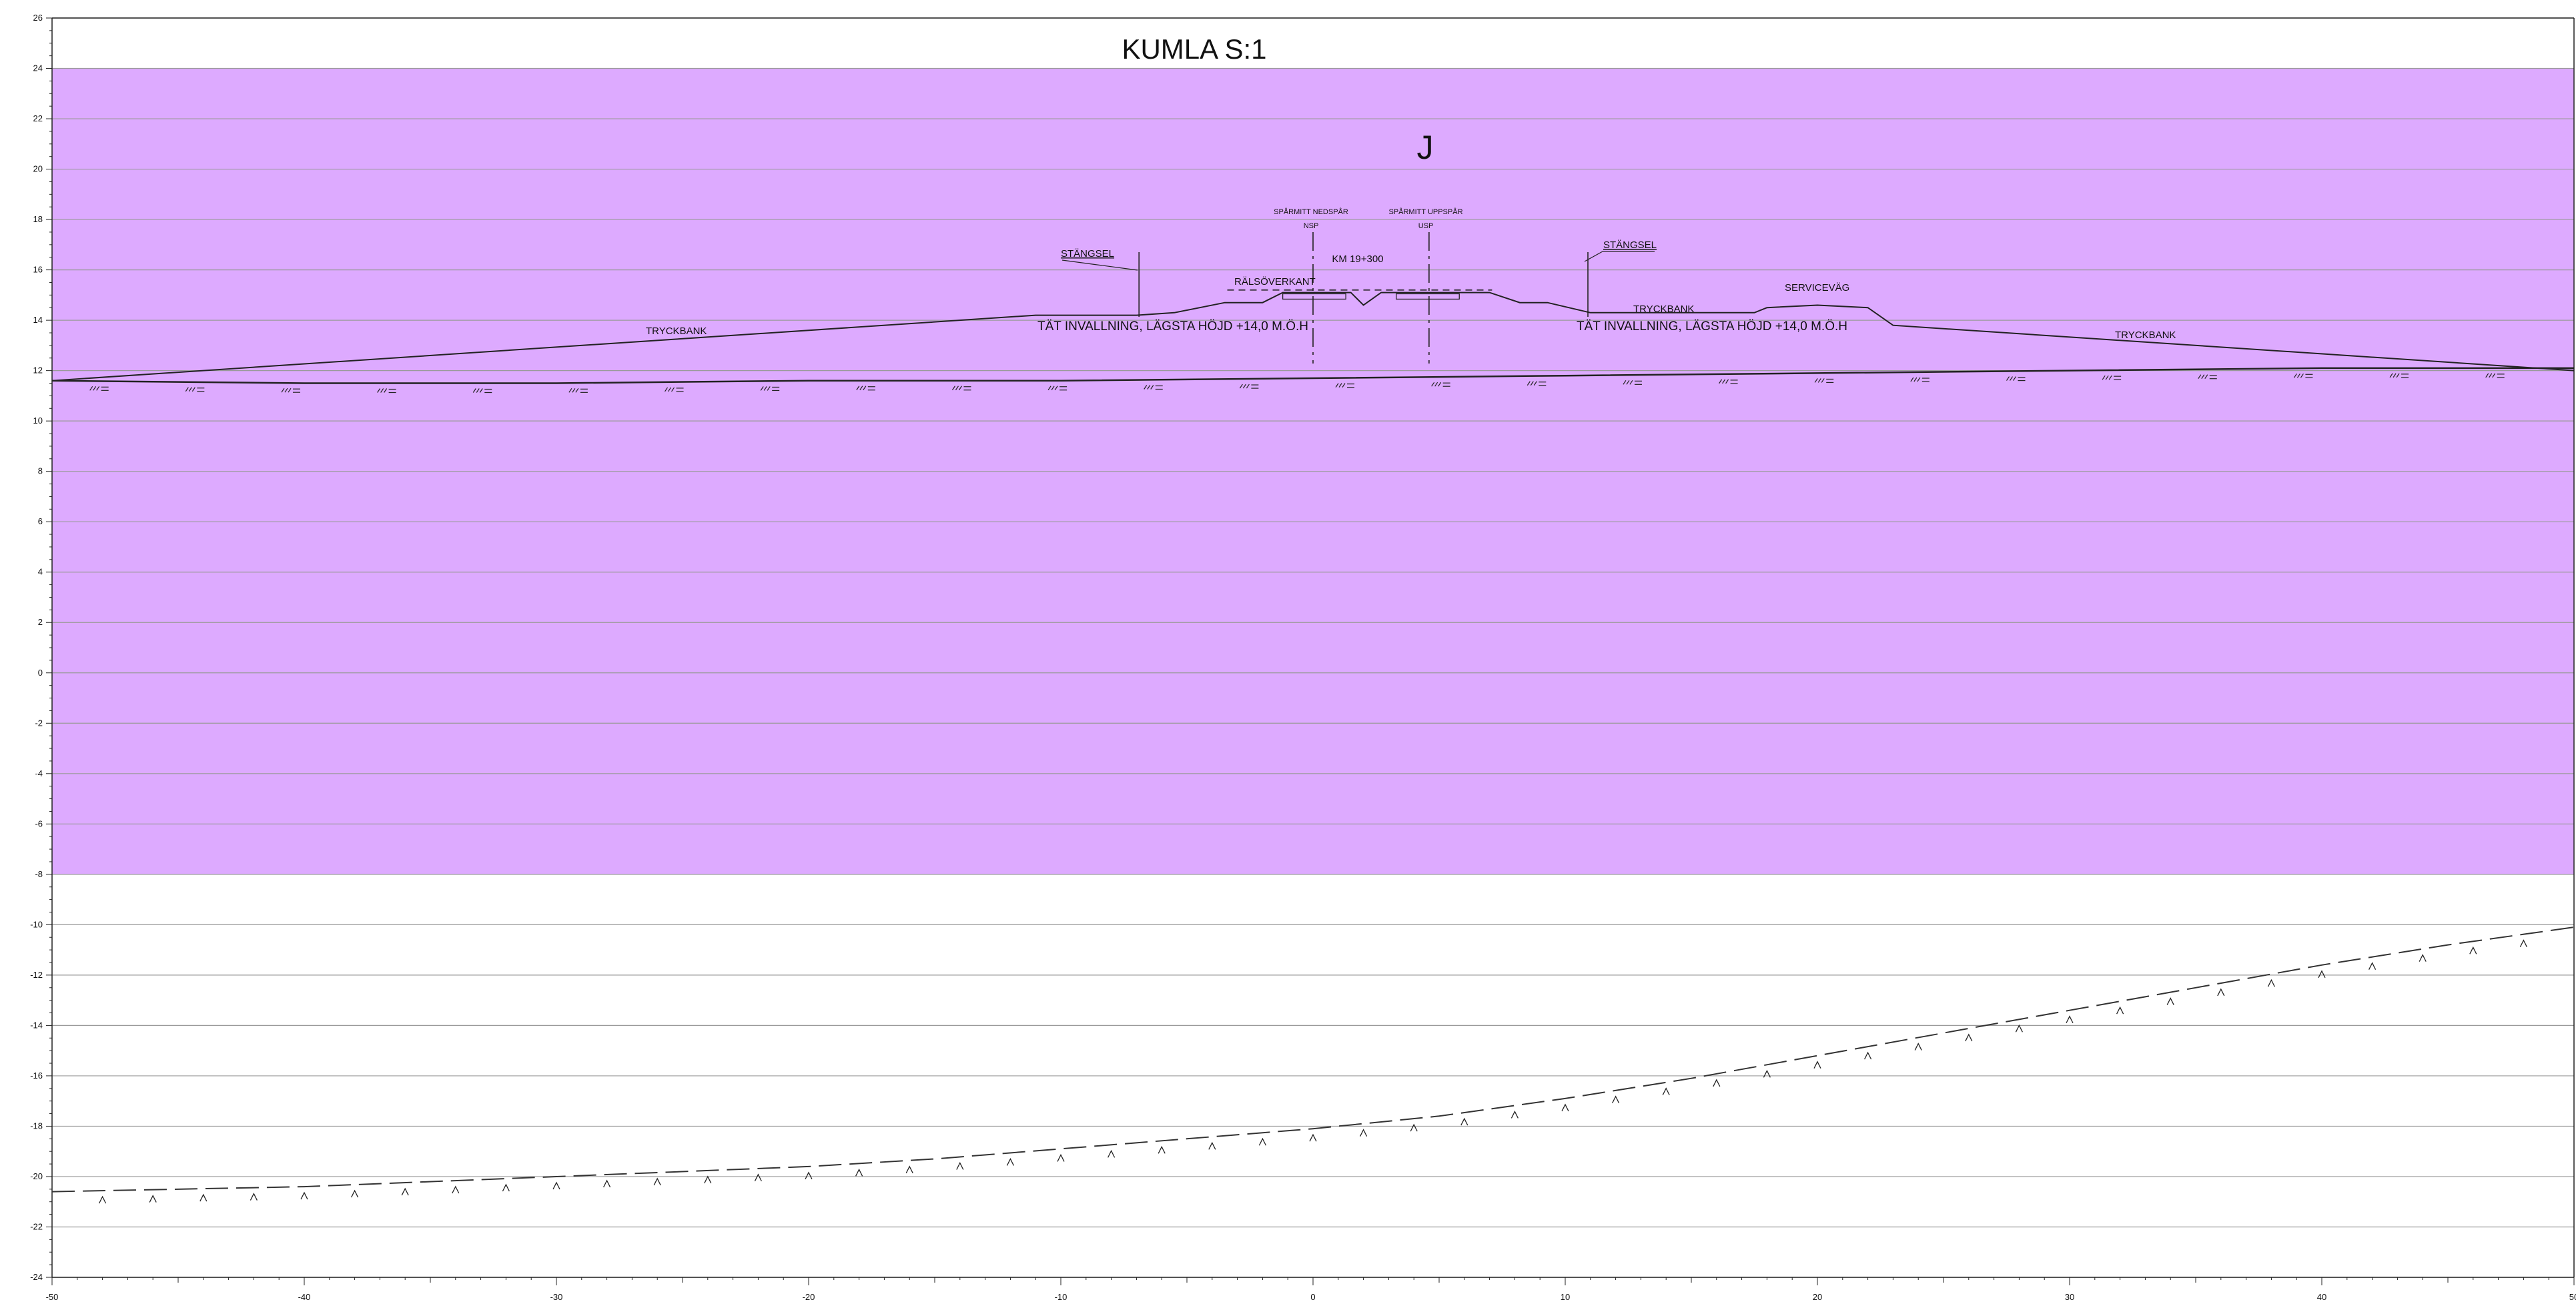 This screenshot has height=1308, width=2576. Describe the element at coordinates (1593, 256) in the screenshot. I see `fence-right-leader` at that location.